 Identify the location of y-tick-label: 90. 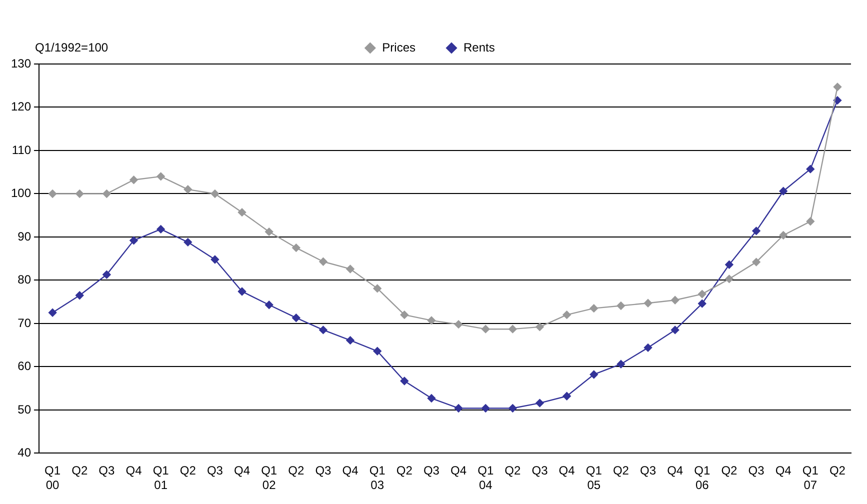
(25, 236).